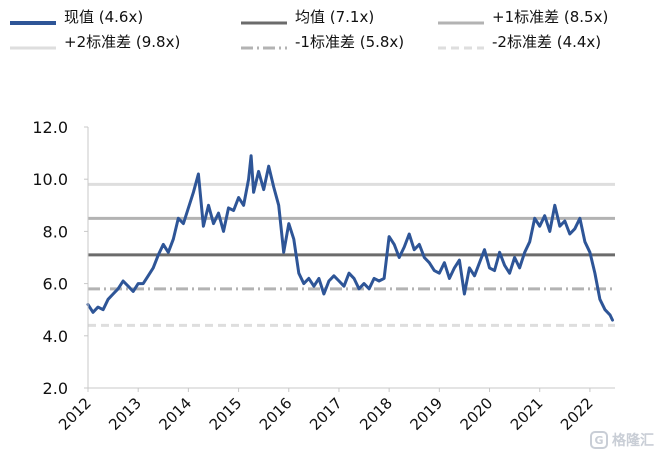 The width and height of the screenshot is (660, 454). Describe the element at coordinates (264, 18) in the screenshot. I see `legend-swatch-mean` at that location.